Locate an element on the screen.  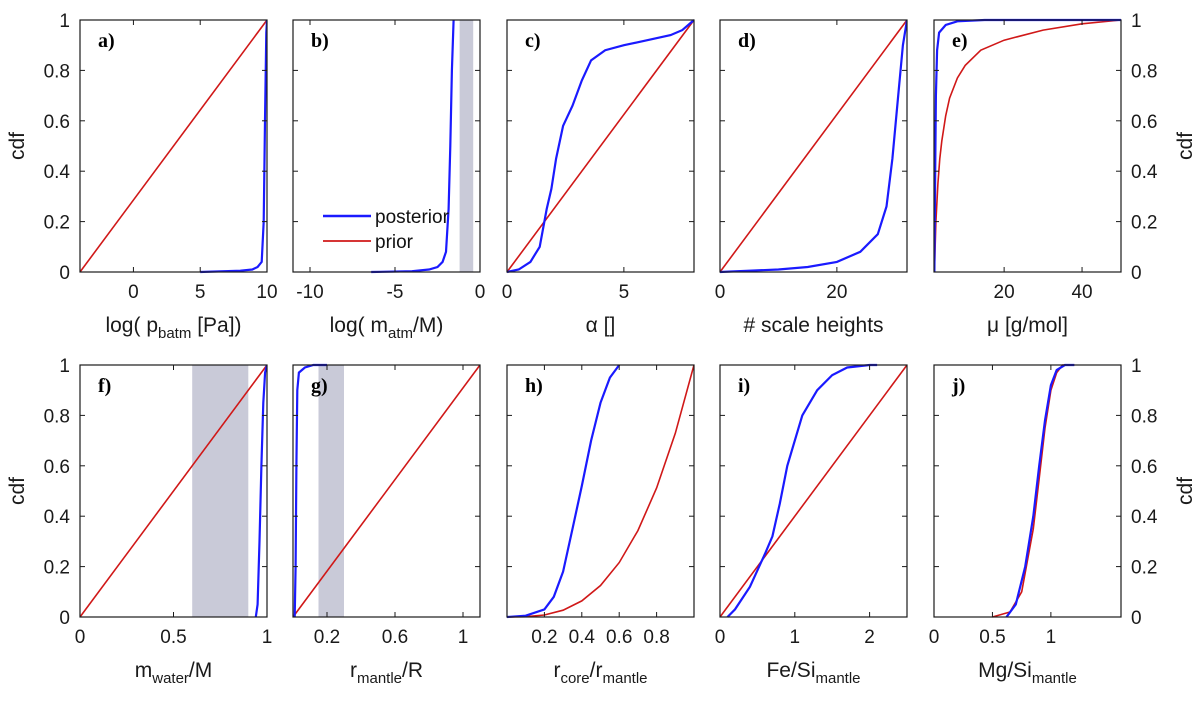
panel-letter: i) is located at coordinates (744, 386).